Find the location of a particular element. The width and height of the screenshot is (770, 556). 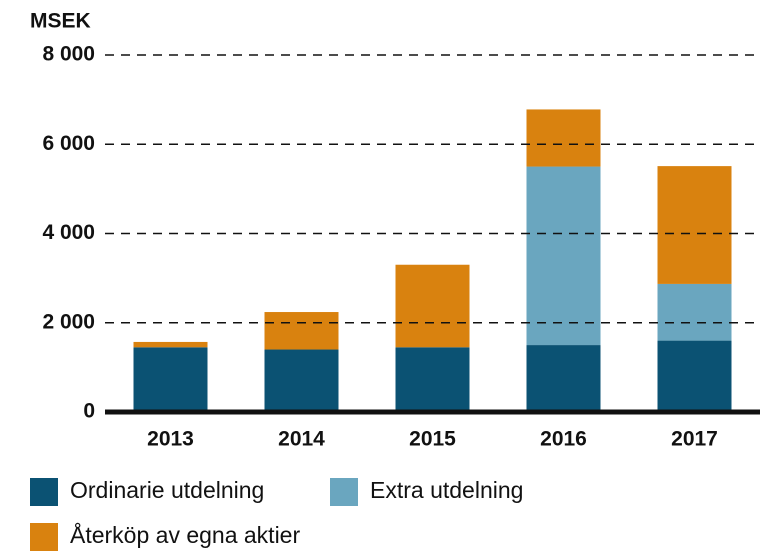

y-tick-label: 2 000 is located at coordinates (68, 321).